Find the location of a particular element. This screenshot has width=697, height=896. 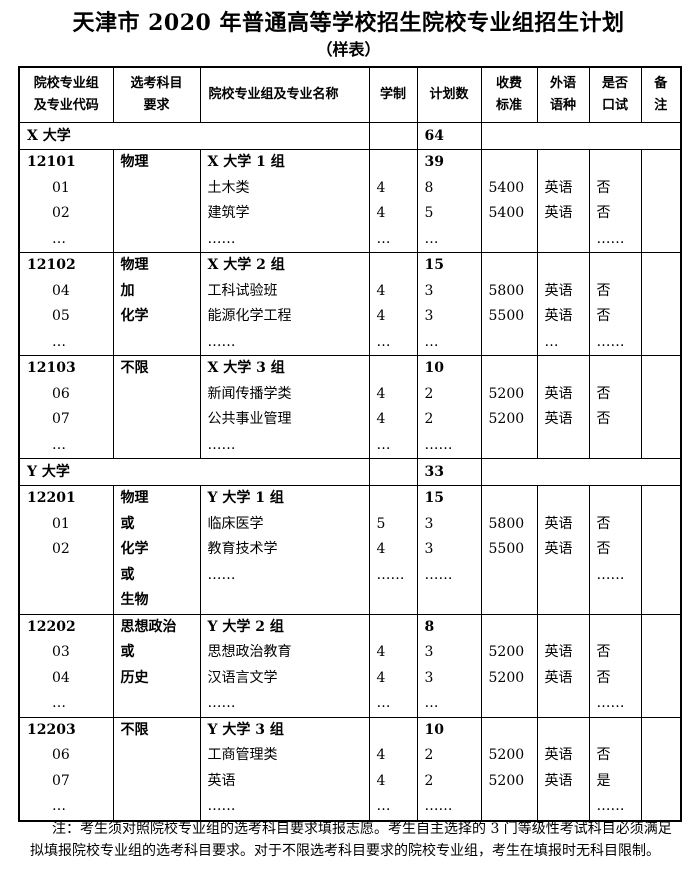

column-header: 院校专业组 及专业代码 is located at coordinates (66, 94).